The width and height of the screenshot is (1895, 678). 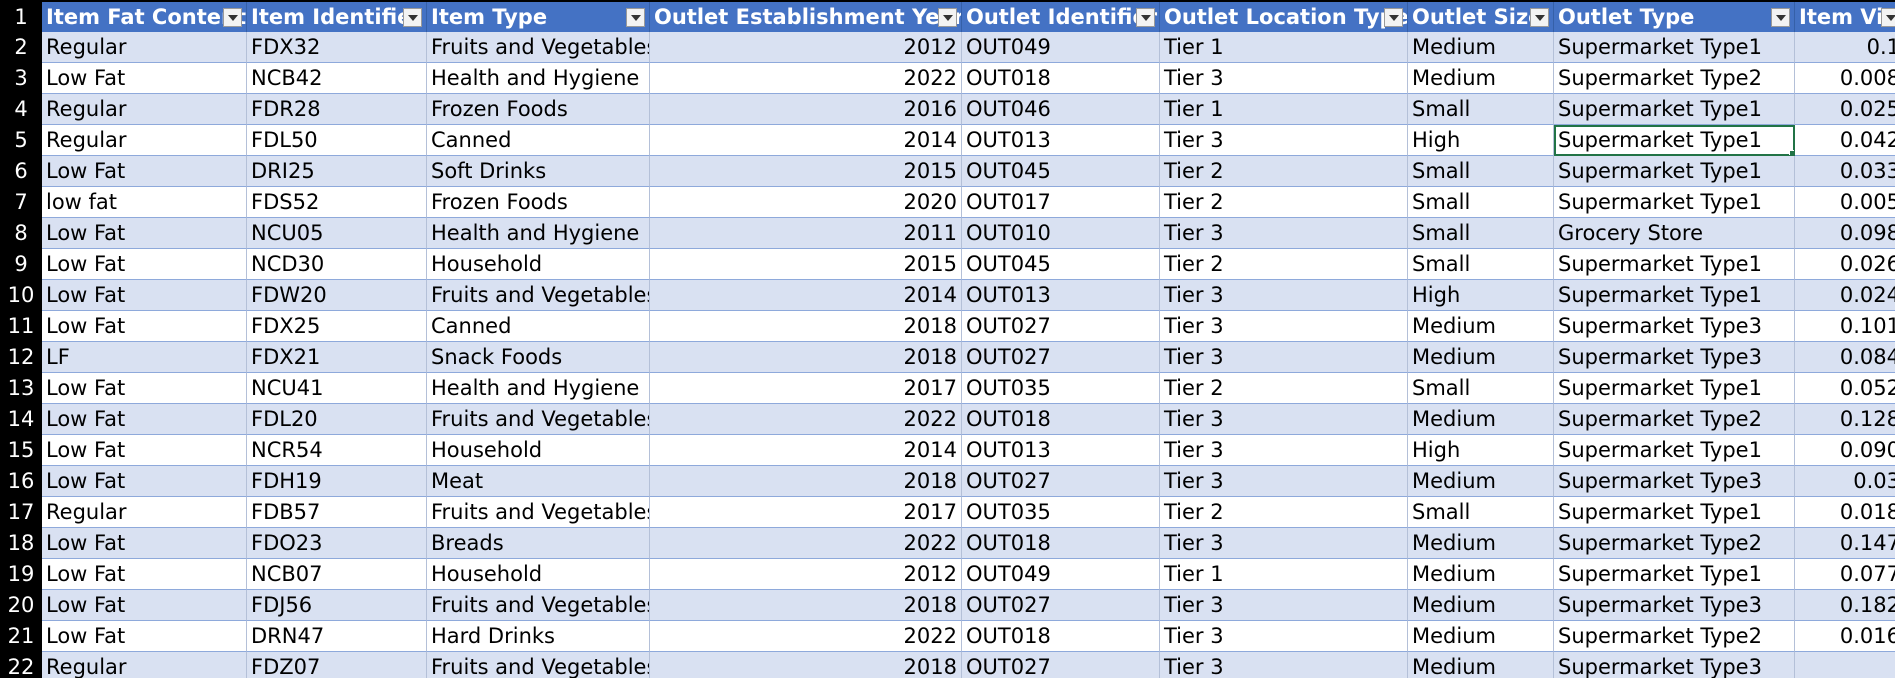 I want to click on table-cell: 2017, so click(x=806, y=388).